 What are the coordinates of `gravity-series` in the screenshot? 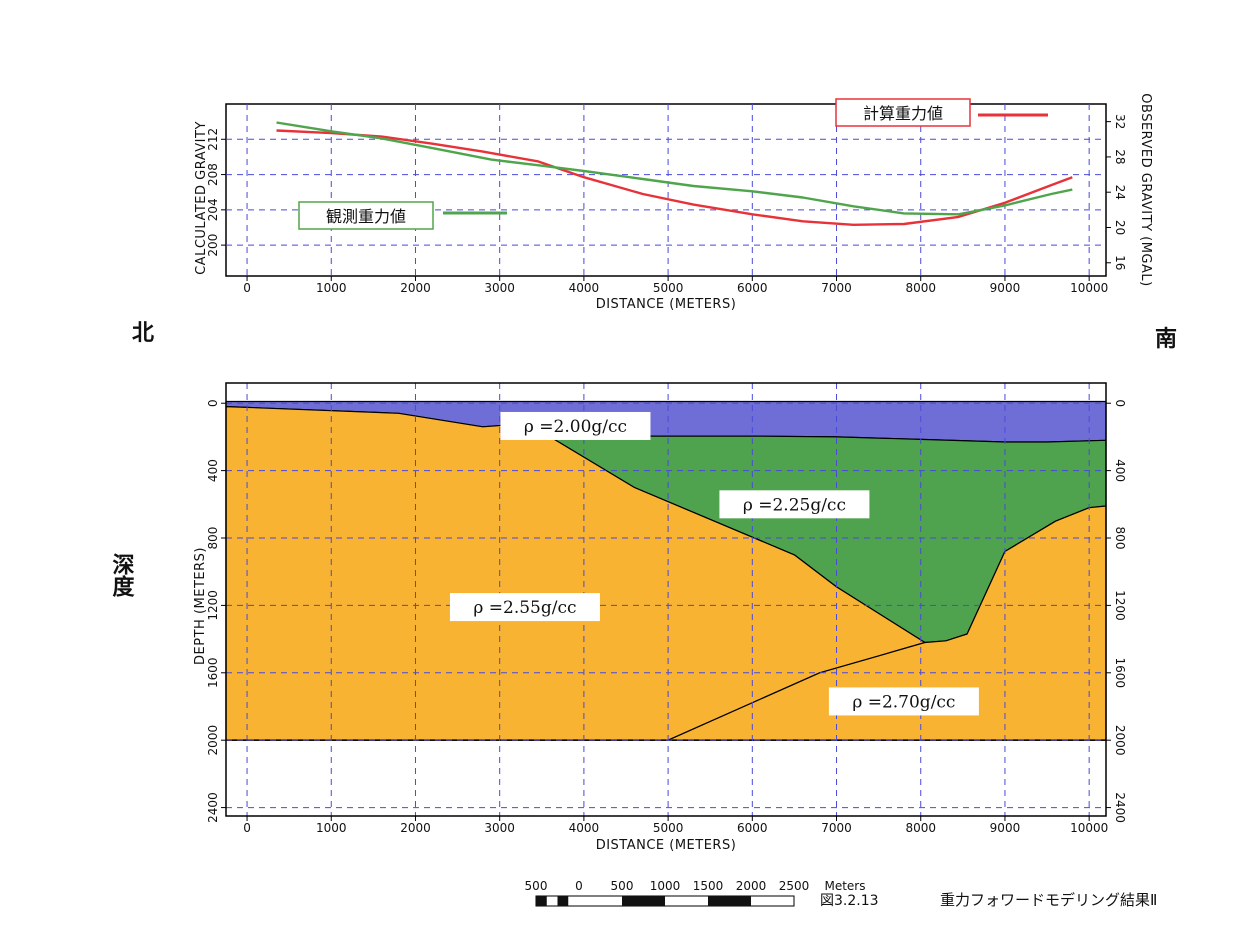 It's located at (674, 174).